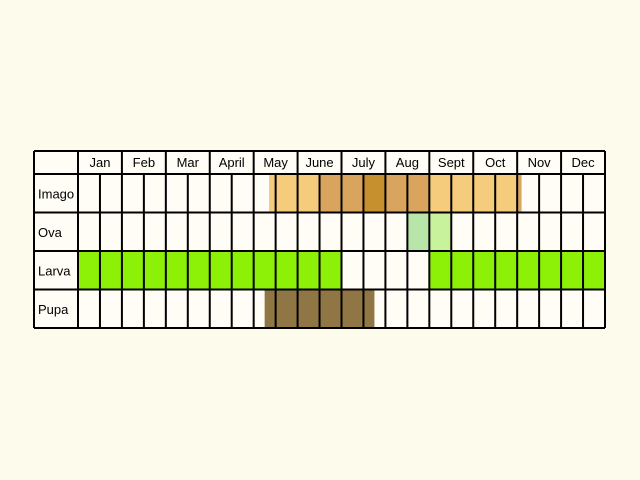 This screenshot has height=480, width=640. I want to click on stage-label: Ova, so click(50, 232).